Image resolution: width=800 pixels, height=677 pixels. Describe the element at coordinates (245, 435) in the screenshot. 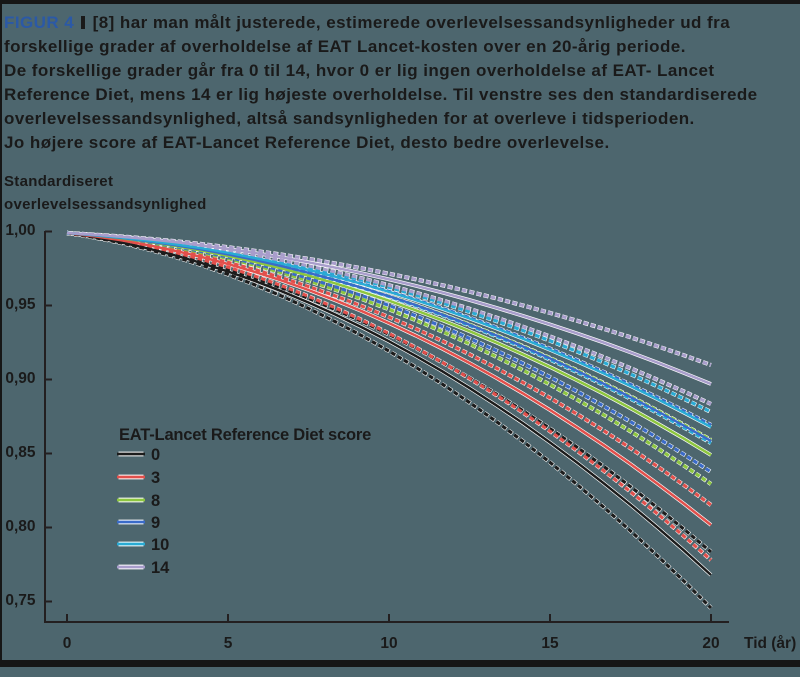

I see `svg-text:EAT-Lancet Reference Diet scor: EAT-Lancet Reference Diet score` at that location.